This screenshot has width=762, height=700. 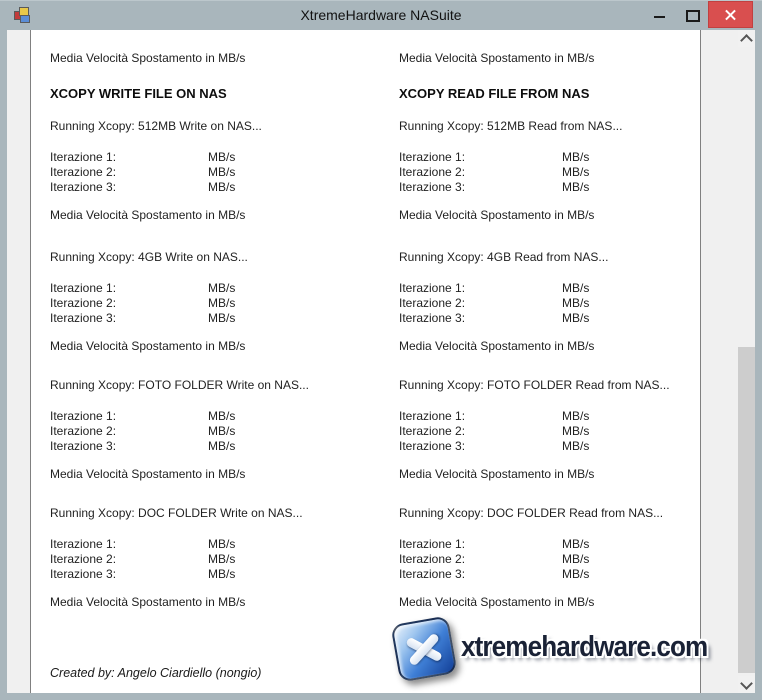 I want to click on window-border-left, so click(x=3, y=361).